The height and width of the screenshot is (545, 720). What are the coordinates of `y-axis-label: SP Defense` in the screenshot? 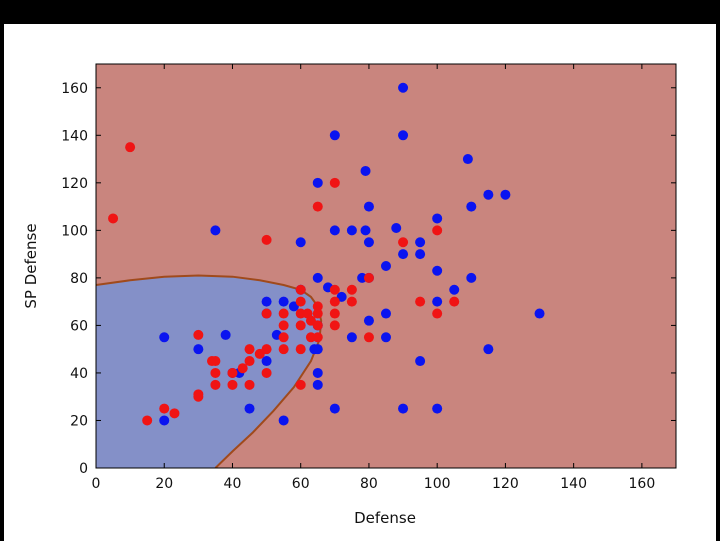 It's located at (31, 265).